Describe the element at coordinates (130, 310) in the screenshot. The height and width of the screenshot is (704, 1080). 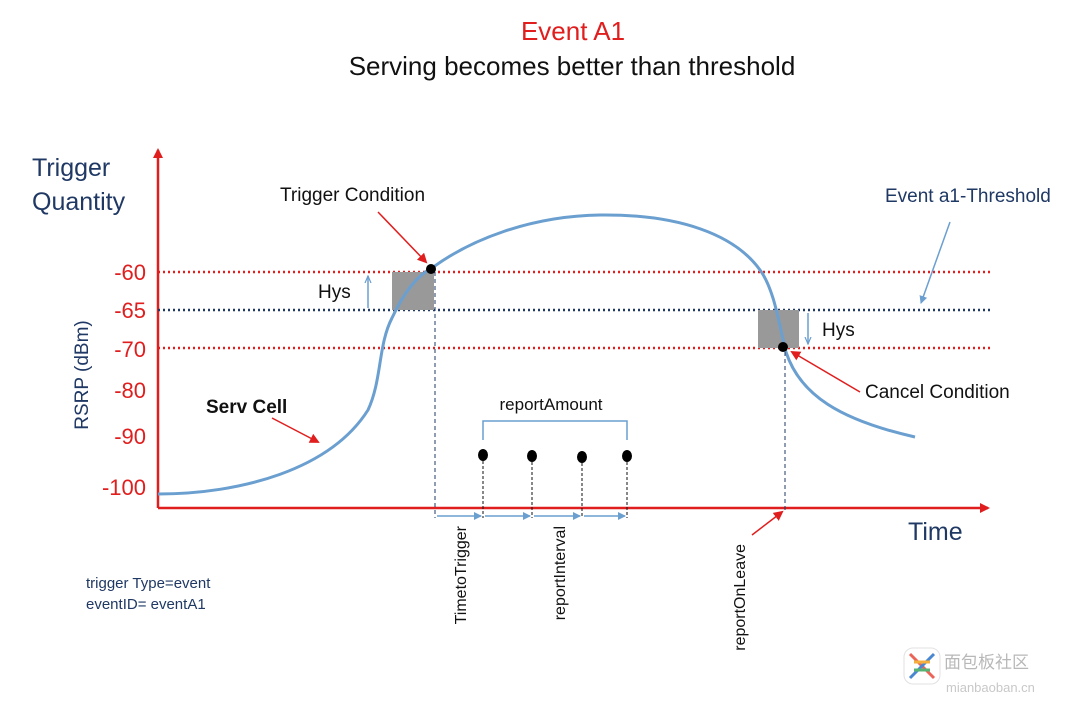
I see `y-tick-label: -65` at that location.